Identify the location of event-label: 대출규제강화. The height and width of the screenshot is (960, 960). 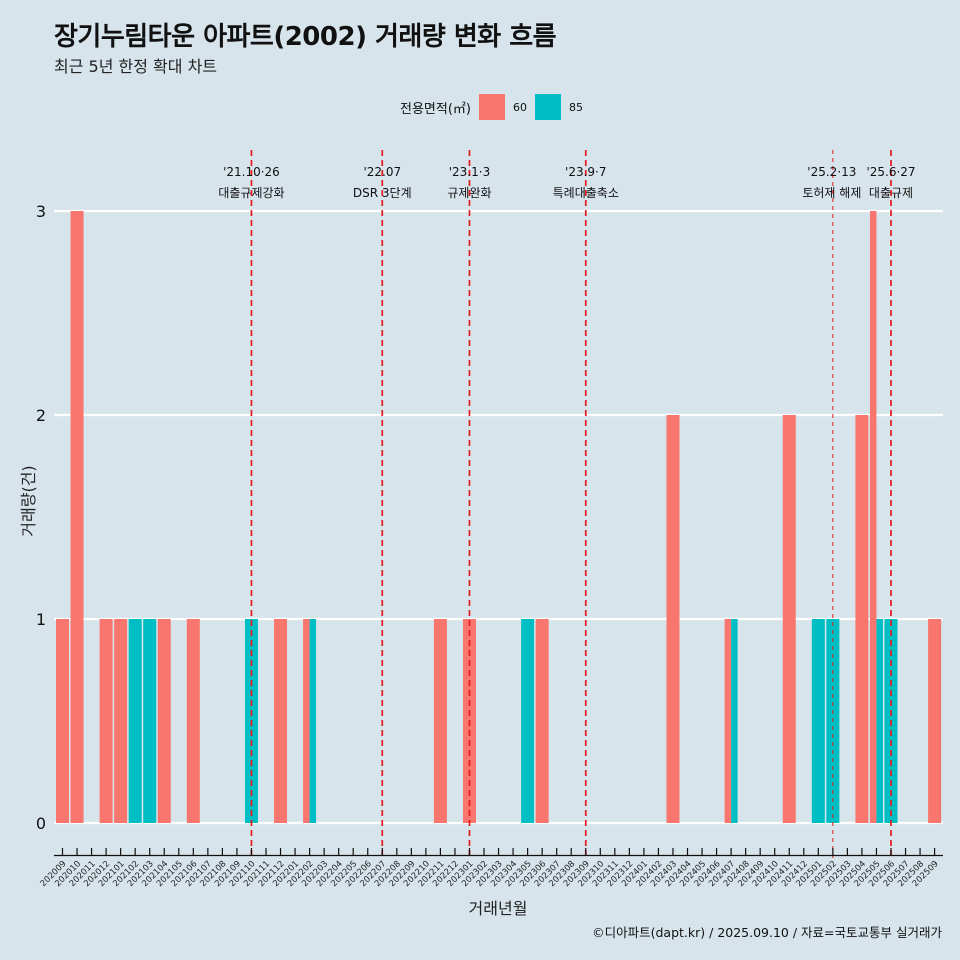
(251, 193).